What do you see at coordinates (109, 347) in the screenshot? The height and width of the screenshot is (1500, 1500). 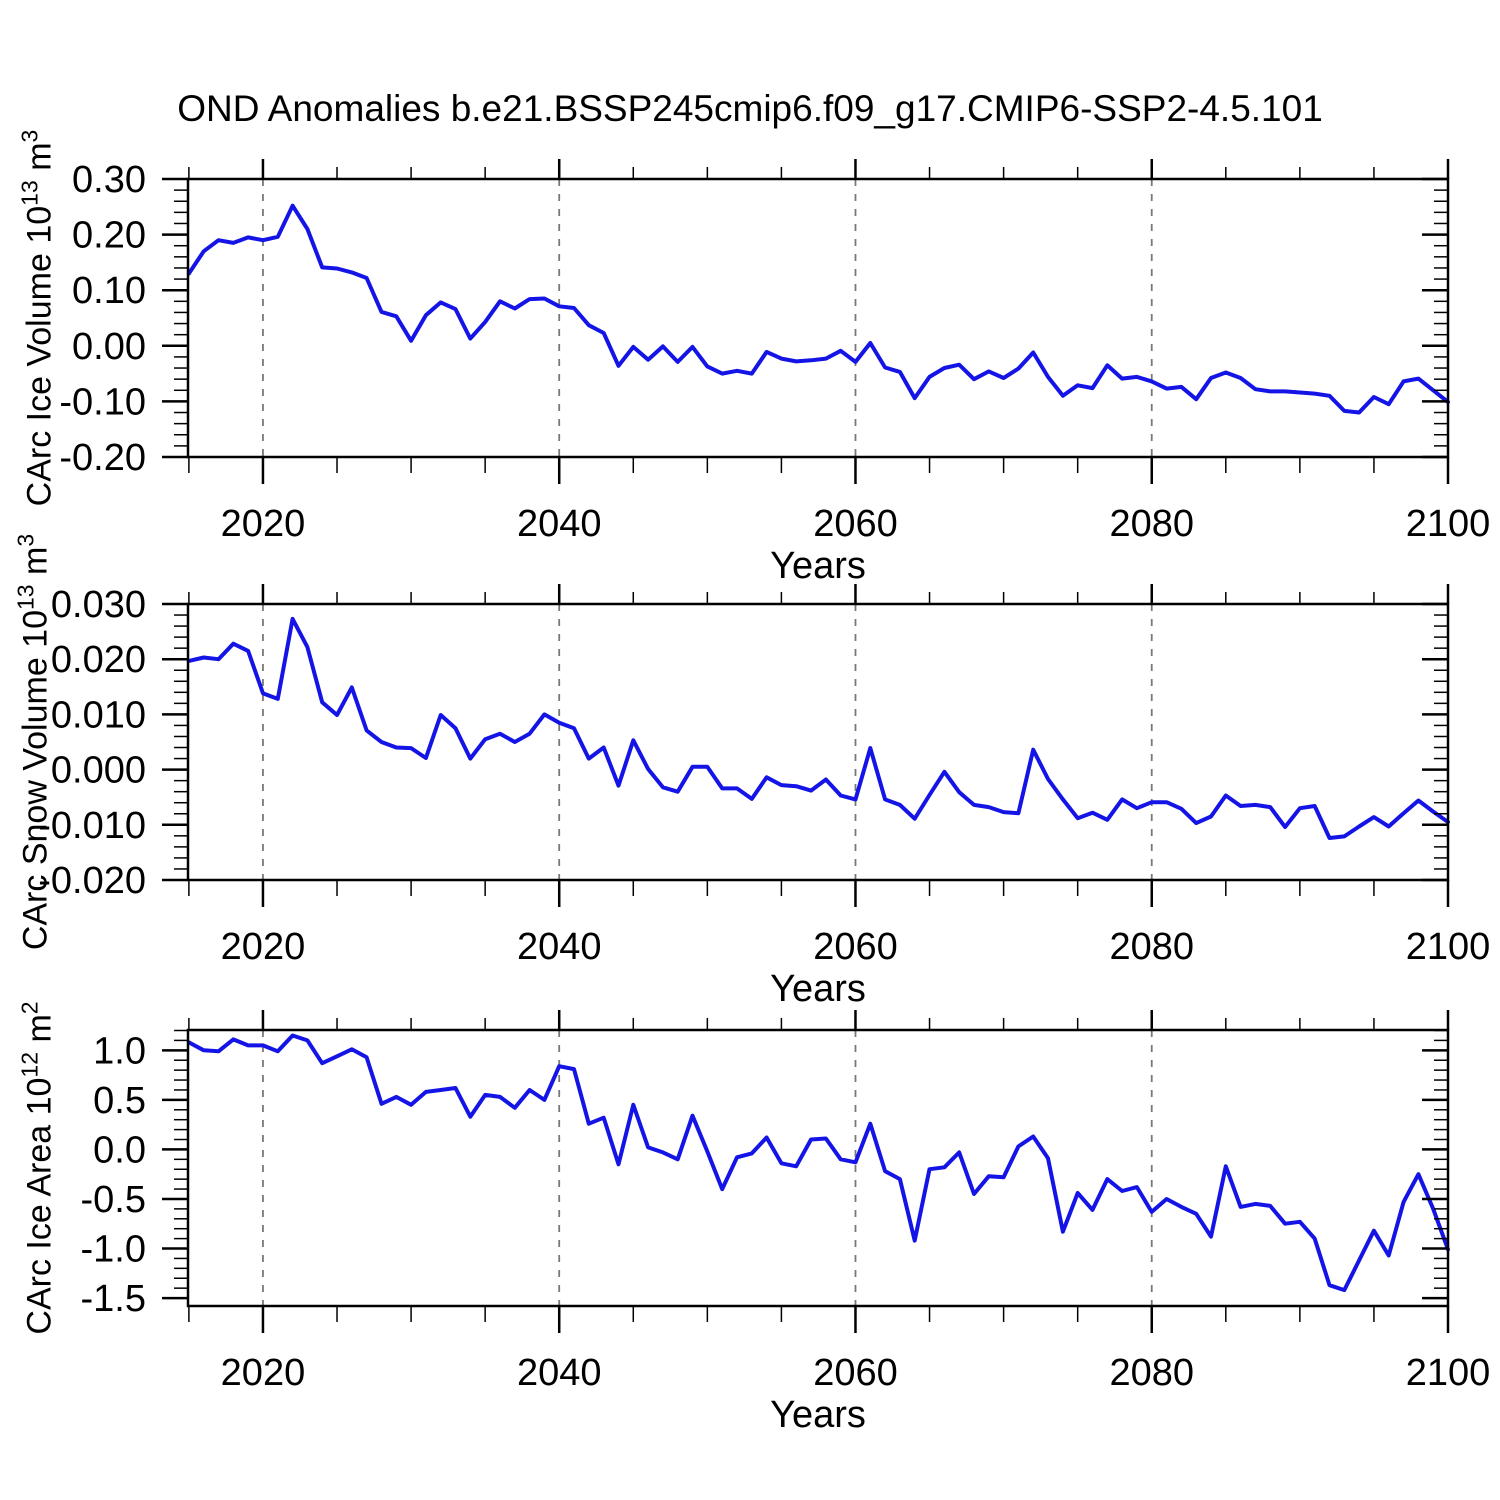 I see `y-tick-label: 0.00` at bounding box center [109, 347].